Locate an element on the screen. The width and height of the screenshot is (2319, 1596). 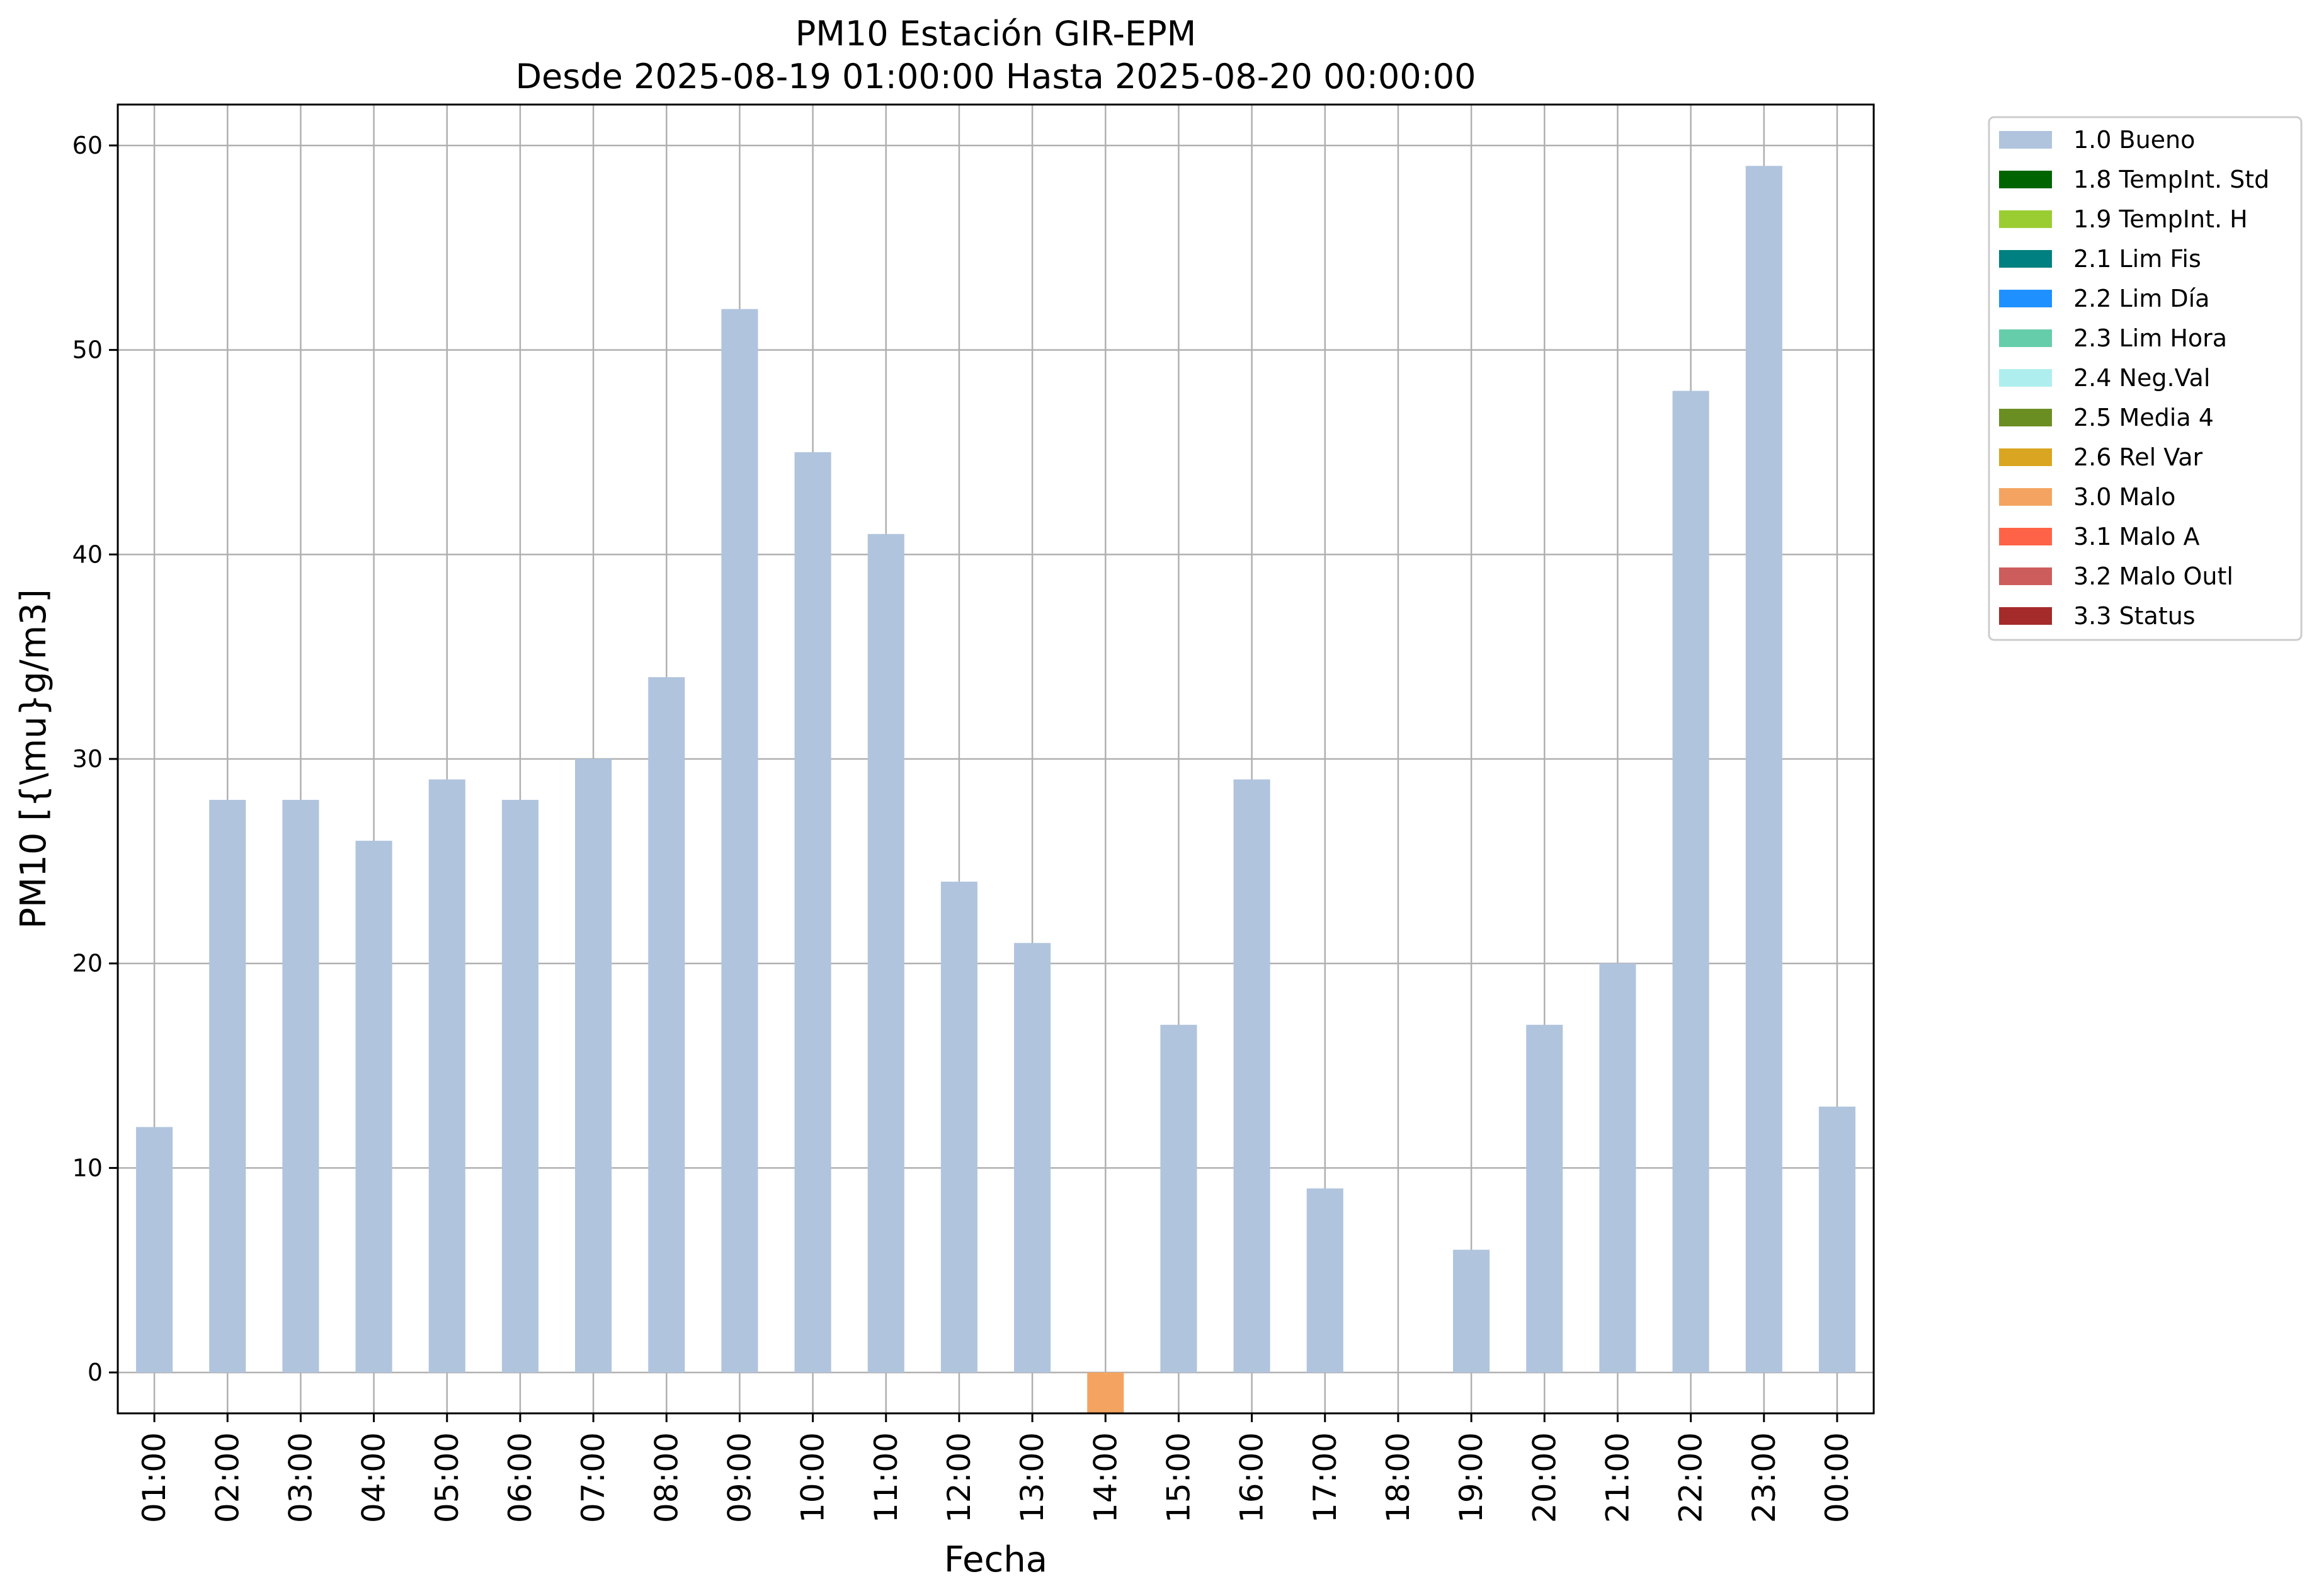
y-tick-label: 40 is located at coordinates (87, 554).